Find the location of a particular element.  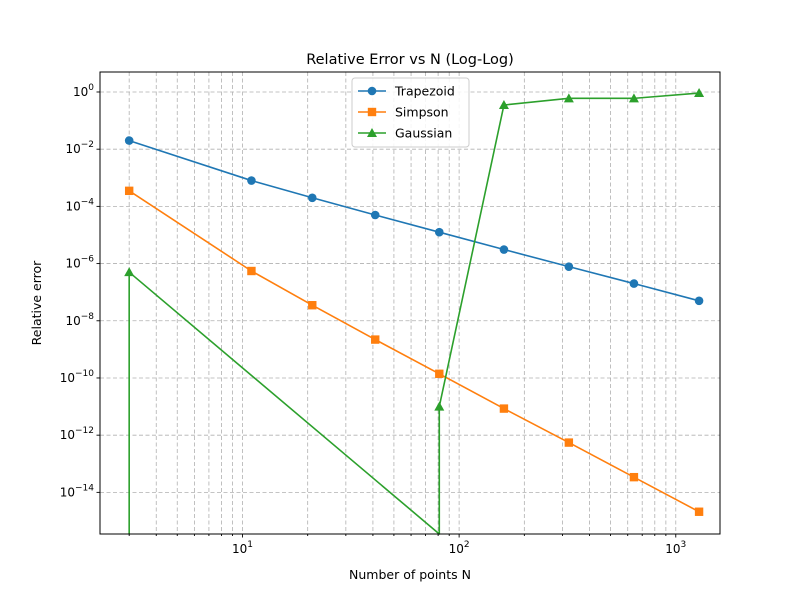

x-axis: 10¹ 10² 10³ is located at coordinates (407, 545).